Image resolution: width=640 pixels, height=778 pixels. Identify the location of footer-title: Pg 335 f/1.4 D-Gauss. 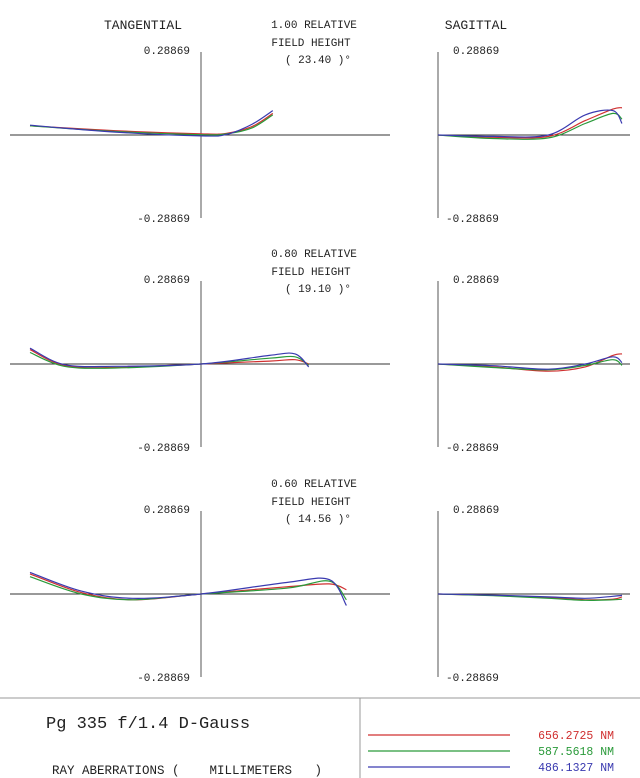
(148, 724).